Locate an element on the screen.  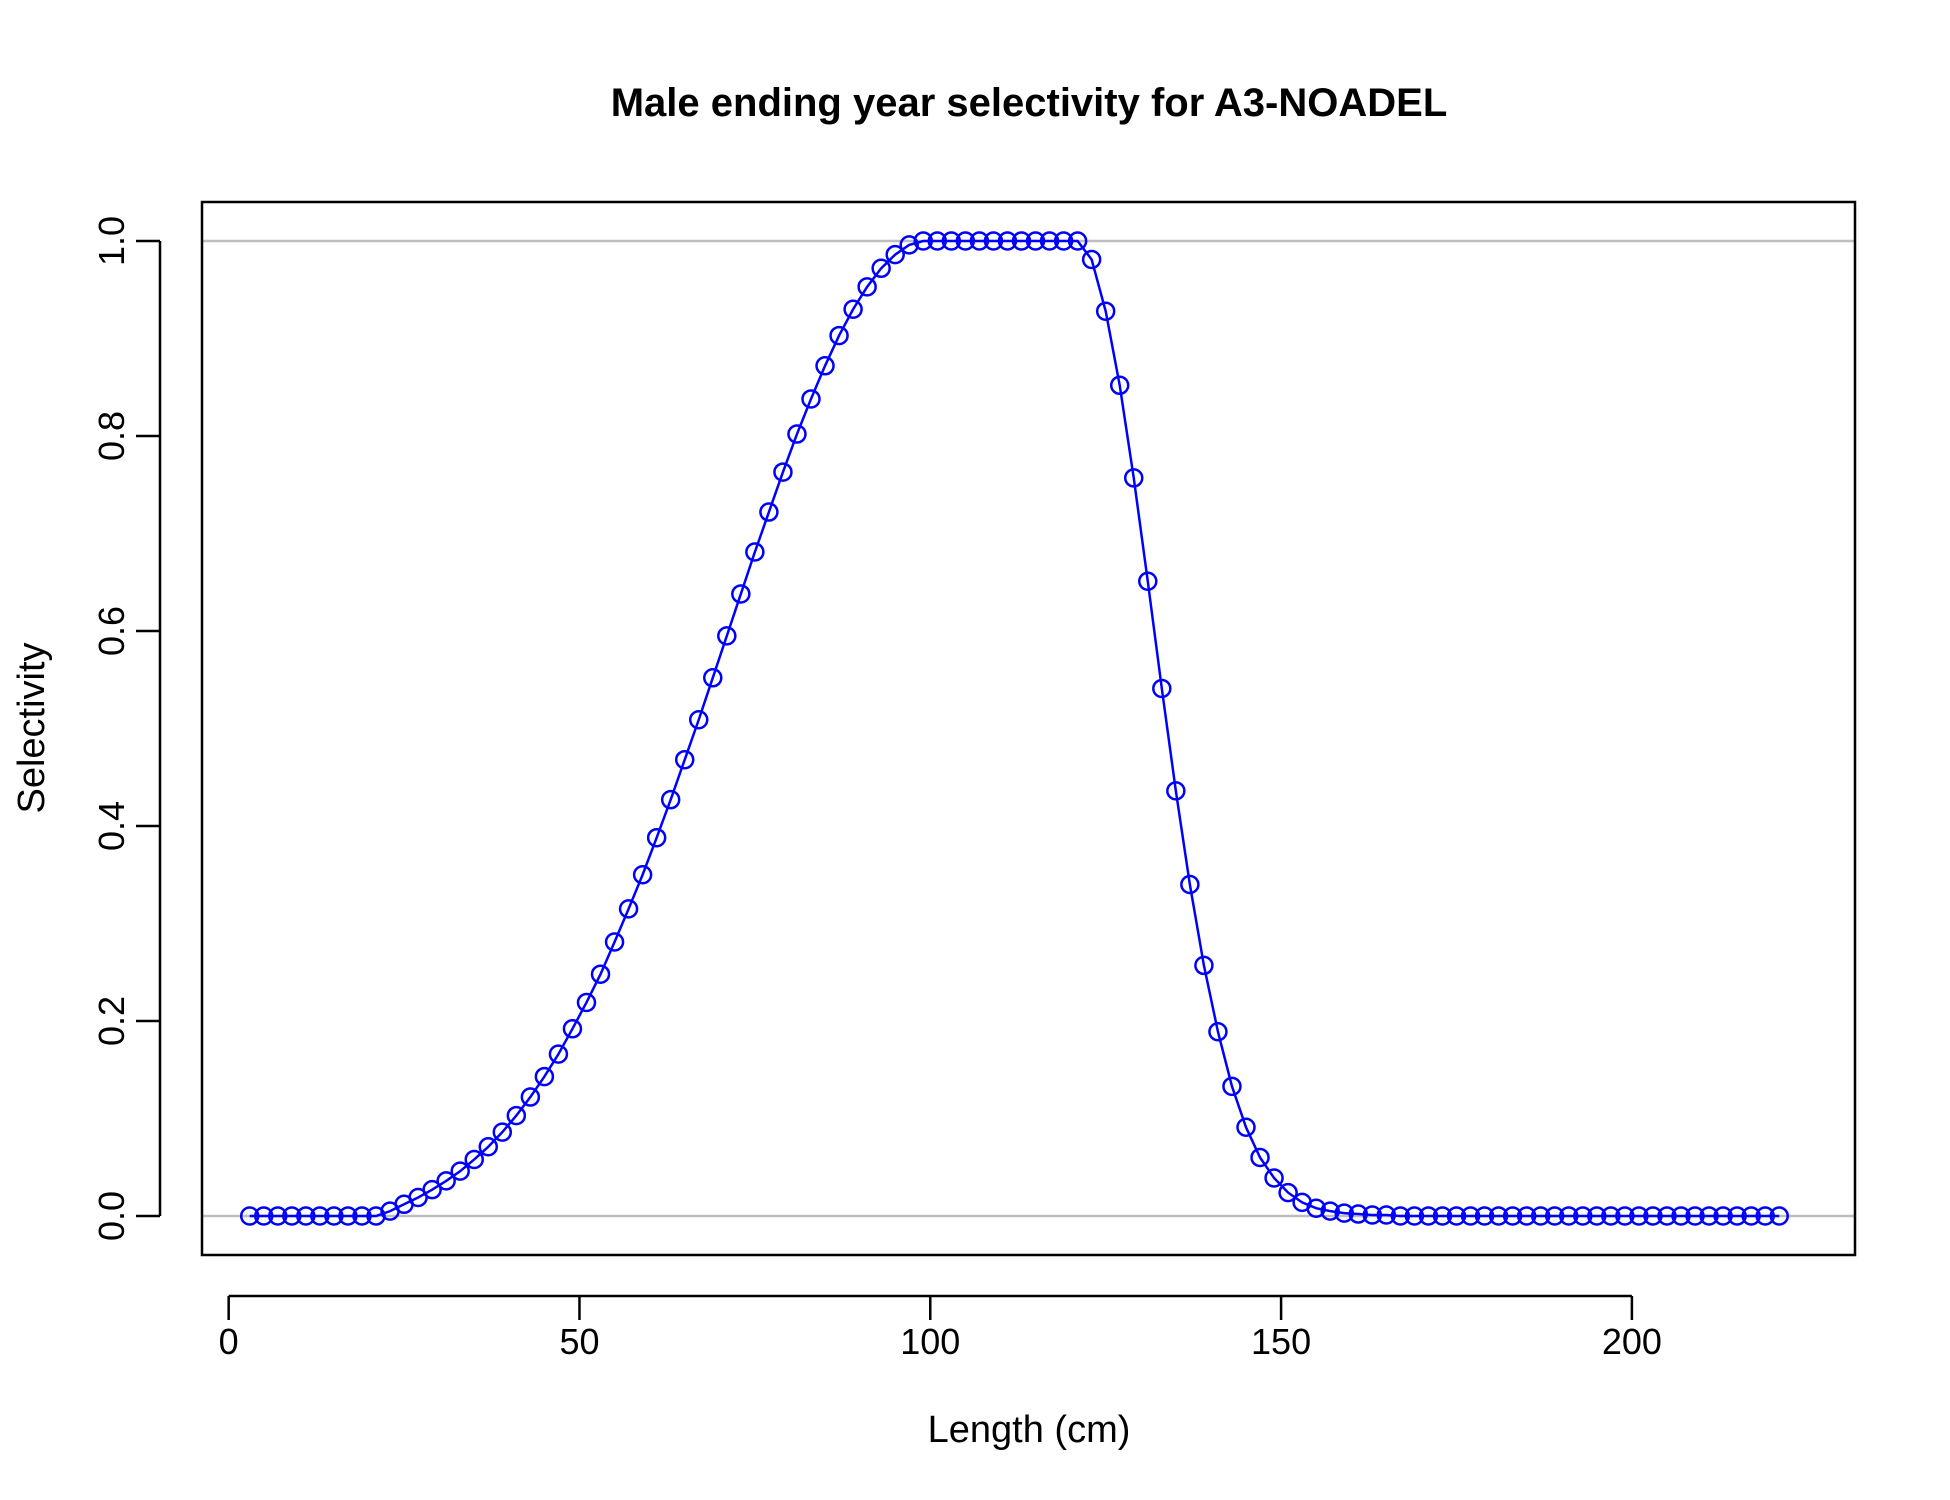
x-tick-label: 0 is located at coordinates (229, 1341).